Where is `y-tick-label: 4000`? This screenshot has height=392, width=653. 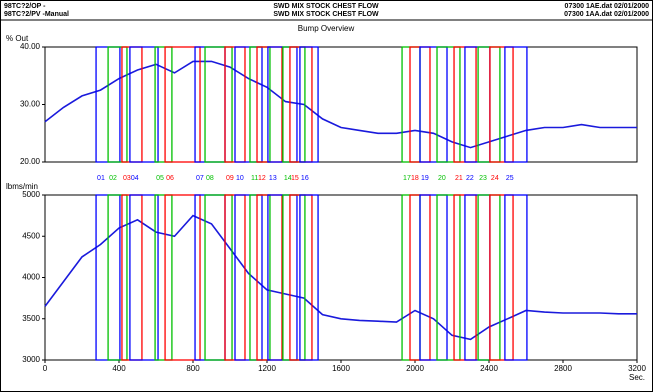 y-tick-label: 4000 is located at coordinates (31, 277).